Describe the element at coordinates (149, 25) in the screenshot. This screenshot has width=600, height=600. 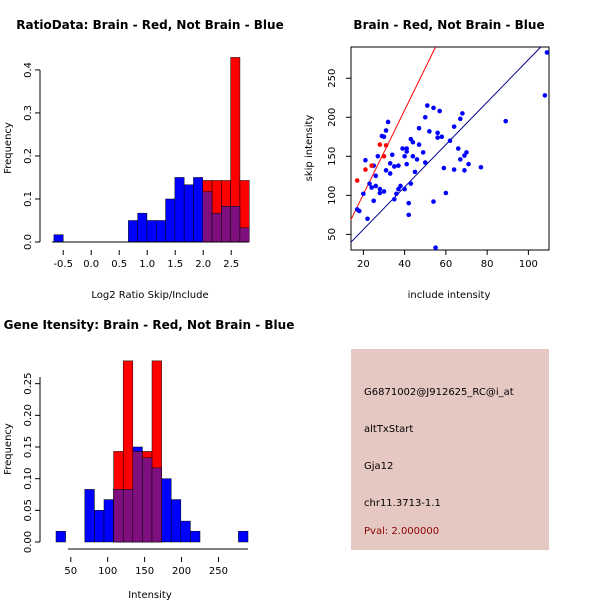
I see `ratio-histogram-title: RatioData: Brain - Red, Not Brain - Blue` at that location.